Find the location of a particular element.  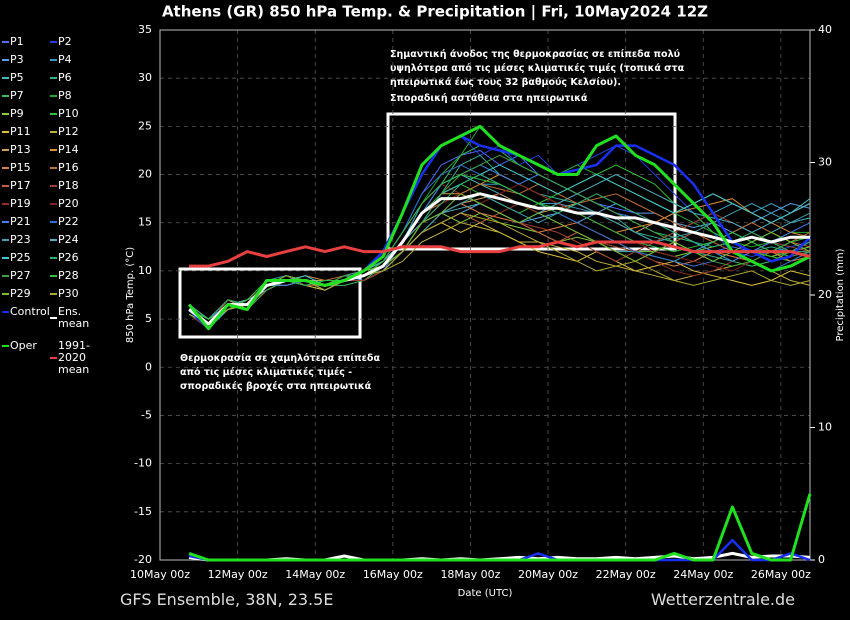

legend-label: P4 is located at coordinates (65, 59).